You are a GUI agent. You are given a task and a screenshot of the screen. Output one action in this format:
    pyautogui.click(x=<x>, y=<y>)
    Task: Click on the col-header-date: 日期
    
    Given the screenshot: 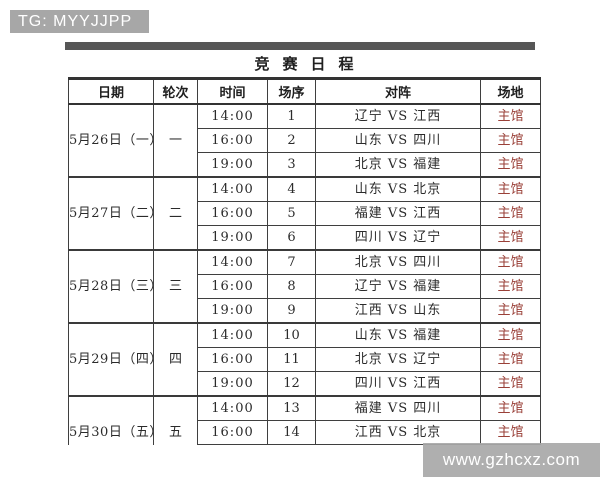 What is the action you would take?
    pyautogui.click(x=111, y=91)
    